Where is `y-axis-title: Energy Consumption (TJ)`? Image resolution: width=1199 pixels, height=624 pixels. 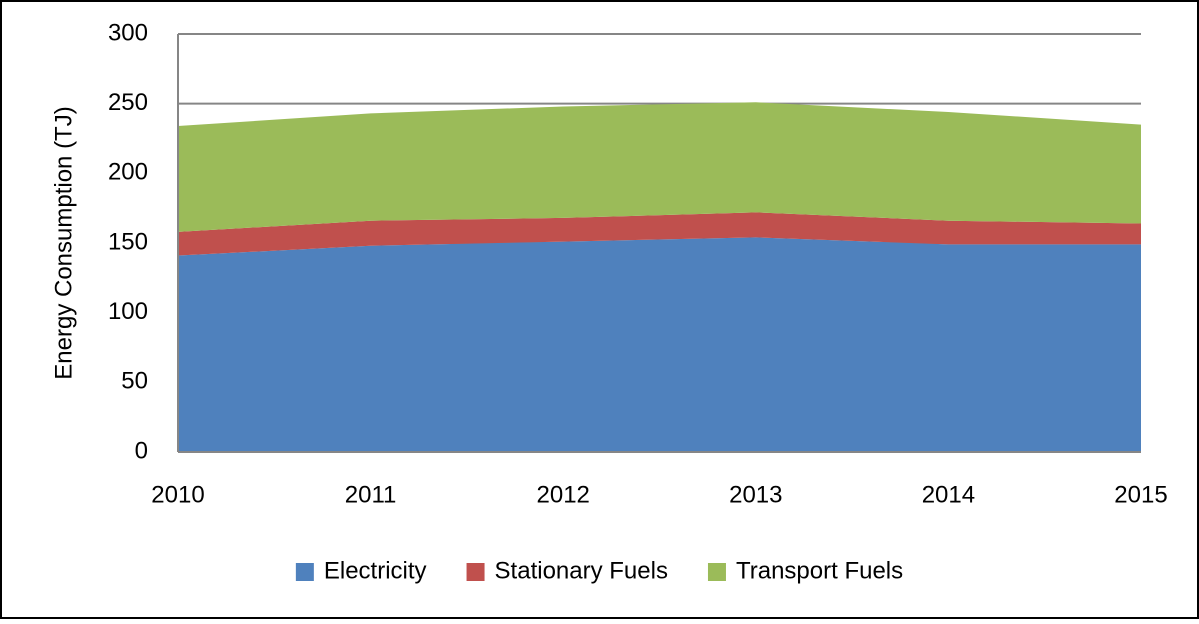 y-axis-title: Energy Consumption (TJ) is located at coordinates (63, 242).